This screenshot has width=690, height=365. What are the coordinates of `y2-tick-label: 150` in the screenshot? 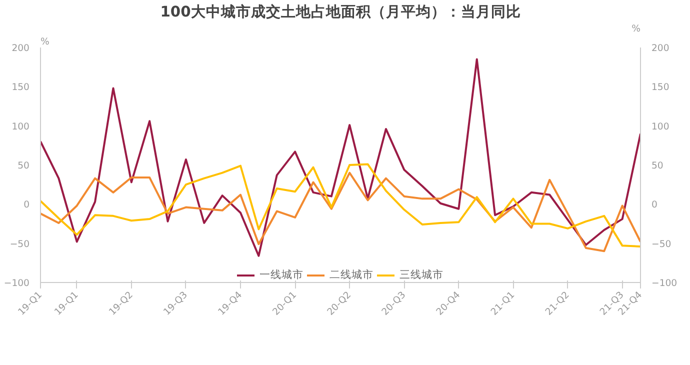 It's located at (661, 88).